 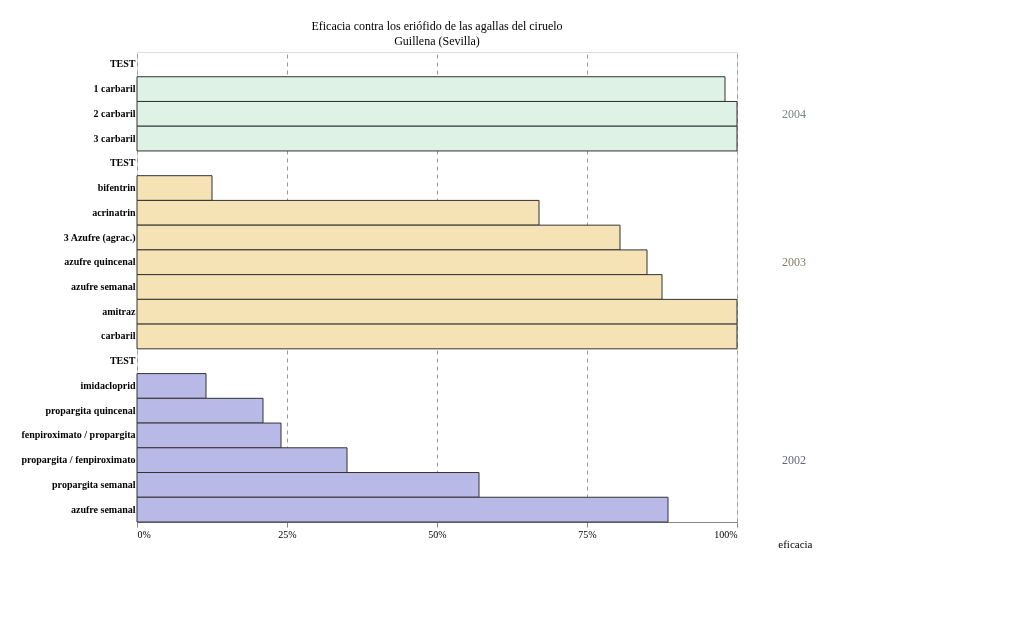 What do you see at coordinates (144, 534) in the screenshot?
I see `x-tick-label: 0%` at bounding box center [144, 534].